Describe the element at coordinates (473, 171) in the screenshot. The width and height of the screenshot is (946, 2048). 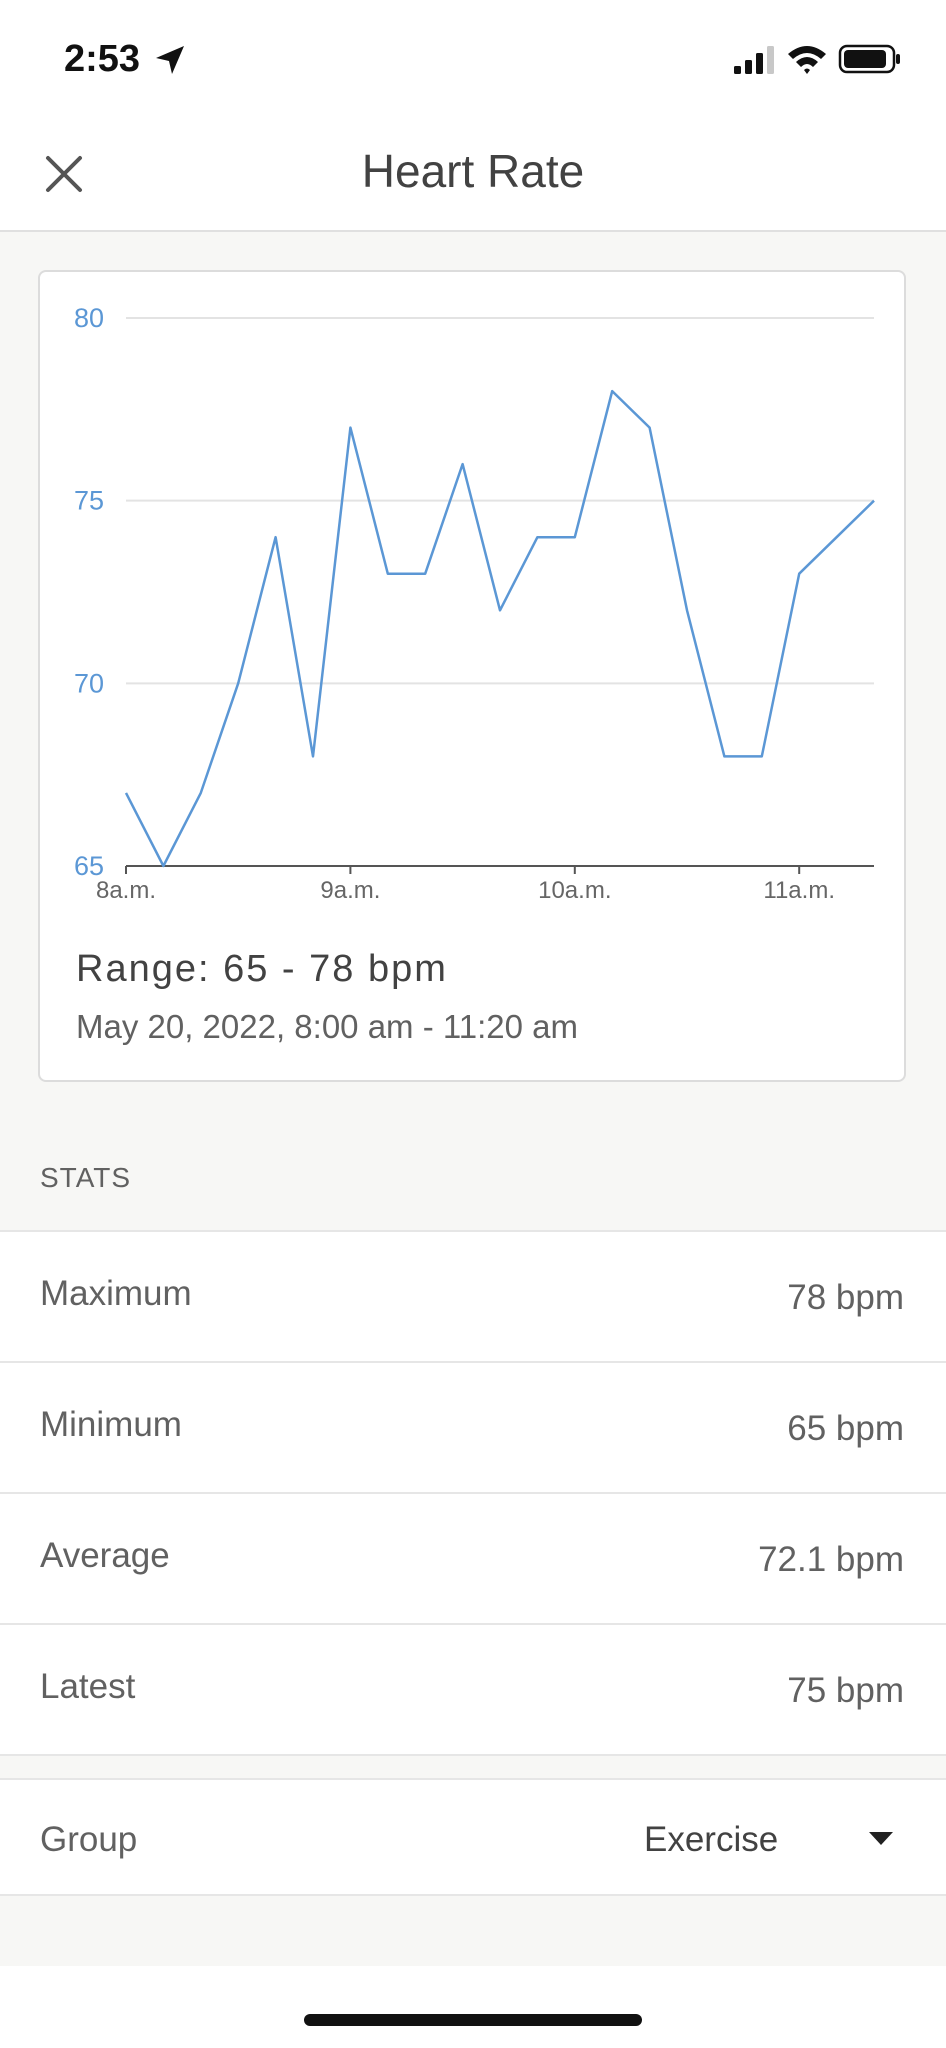
I see `page-title: Heart Rate` at that location.